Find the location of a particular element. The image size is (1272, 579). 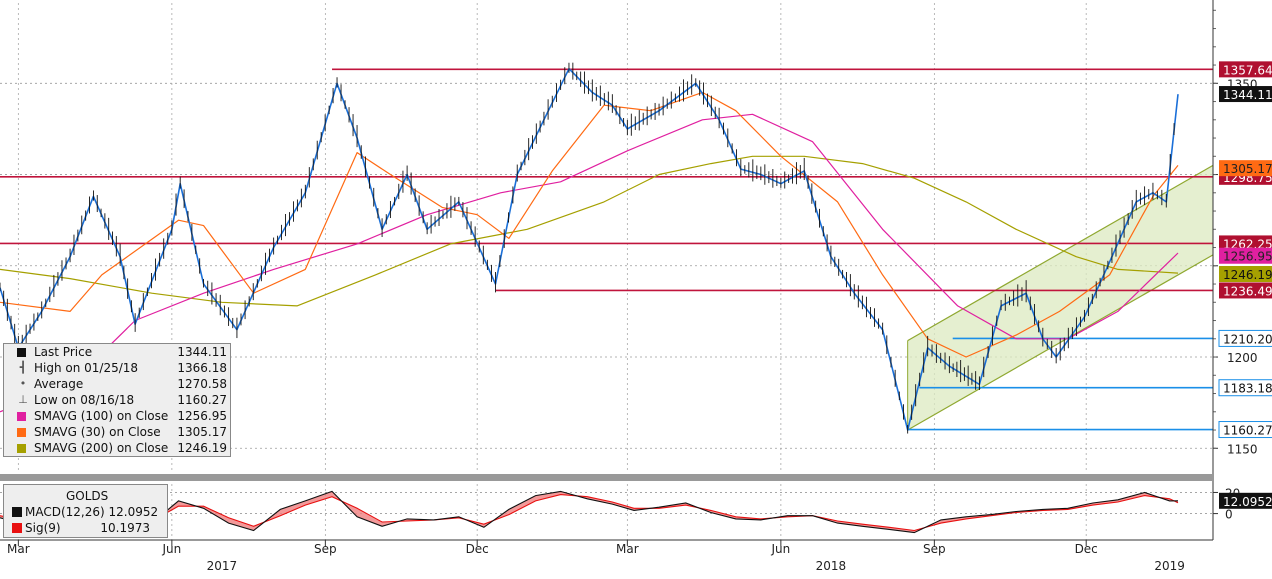

legend-swatch-sma100 is located at coordinates (21, 416).